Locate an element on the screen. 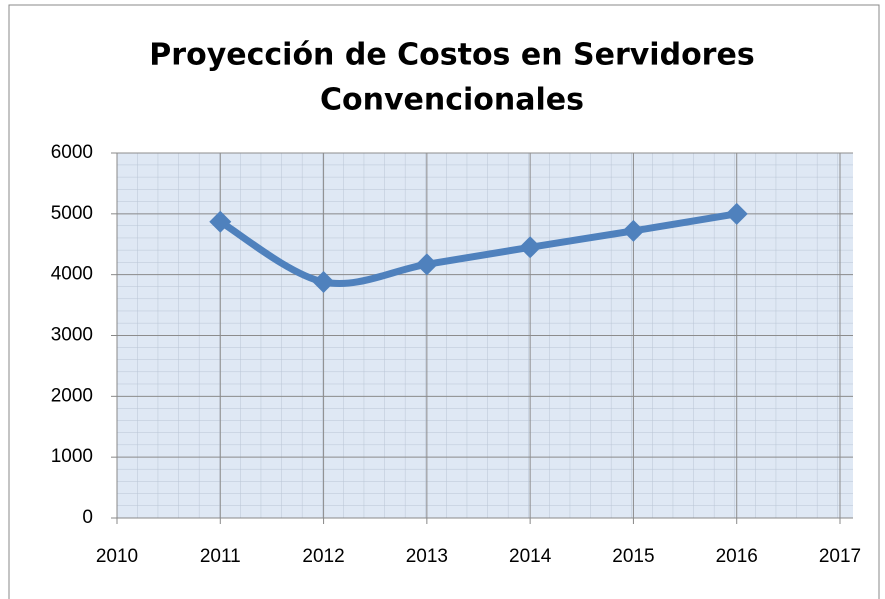 The width and height of the screenshot is (885, 599). x-tick-label: 2017 is located at coordinates (840, 556).